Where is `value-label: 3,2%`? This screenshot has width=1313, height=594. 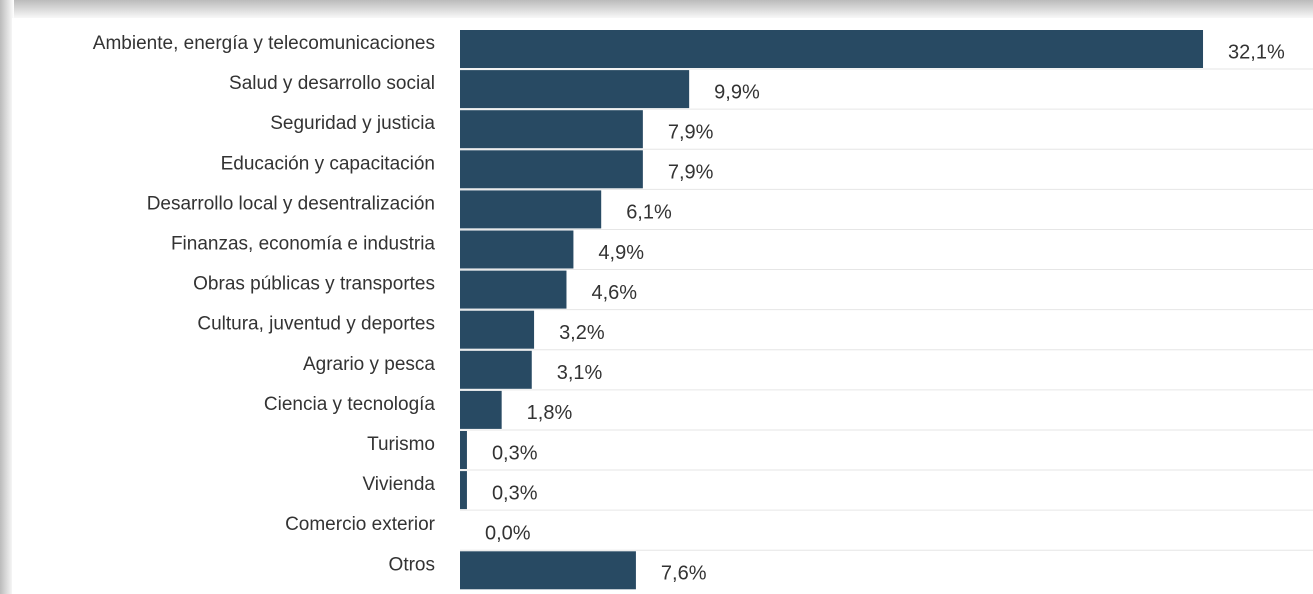
value-label: 3,2% is located at coordinates (582, 333).